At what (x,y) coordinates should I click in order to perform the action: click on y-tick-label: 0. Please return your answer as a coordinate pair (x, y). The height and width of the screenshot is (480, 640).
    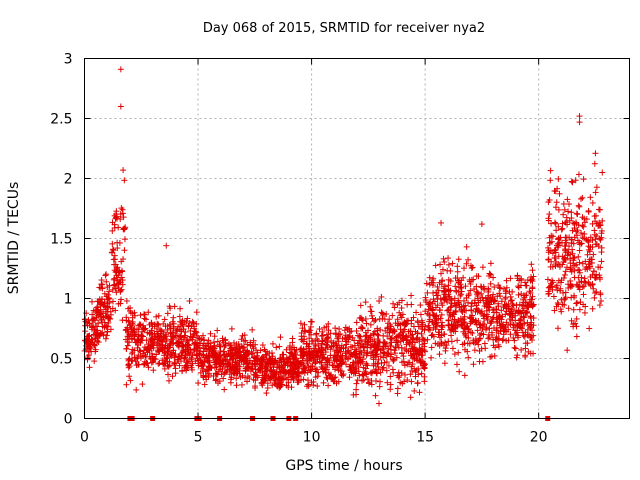
    Looking at the image, I should click on (68, 420).